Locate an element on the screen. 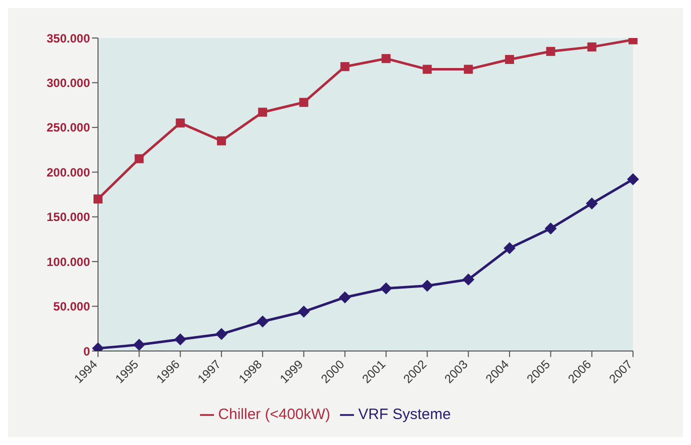 This screenshot has height=445, width=691. y-tick-label: 0 is located at coordinates (86, 351).